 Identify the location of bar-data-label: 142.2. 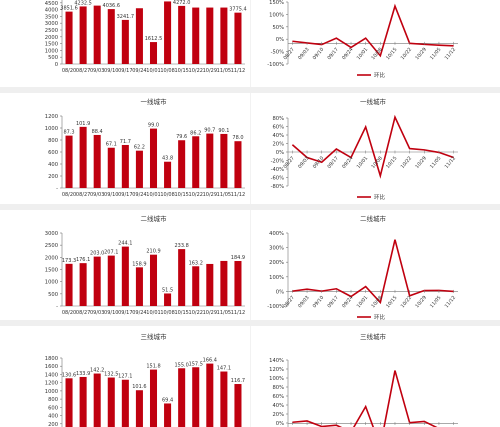
(97, 371).